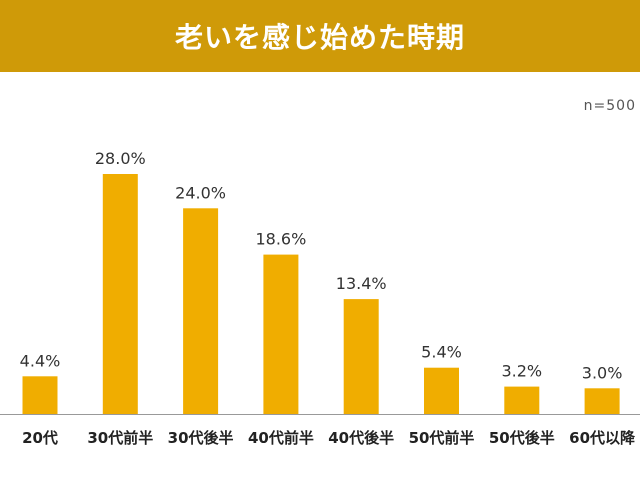 Image resolution: width=640 pixels, height=481 pixels. What do you see at coordinates (522, 438) in the screenshot?
I see `category-label-6: 50代後半` at bounding box center [522, 438].